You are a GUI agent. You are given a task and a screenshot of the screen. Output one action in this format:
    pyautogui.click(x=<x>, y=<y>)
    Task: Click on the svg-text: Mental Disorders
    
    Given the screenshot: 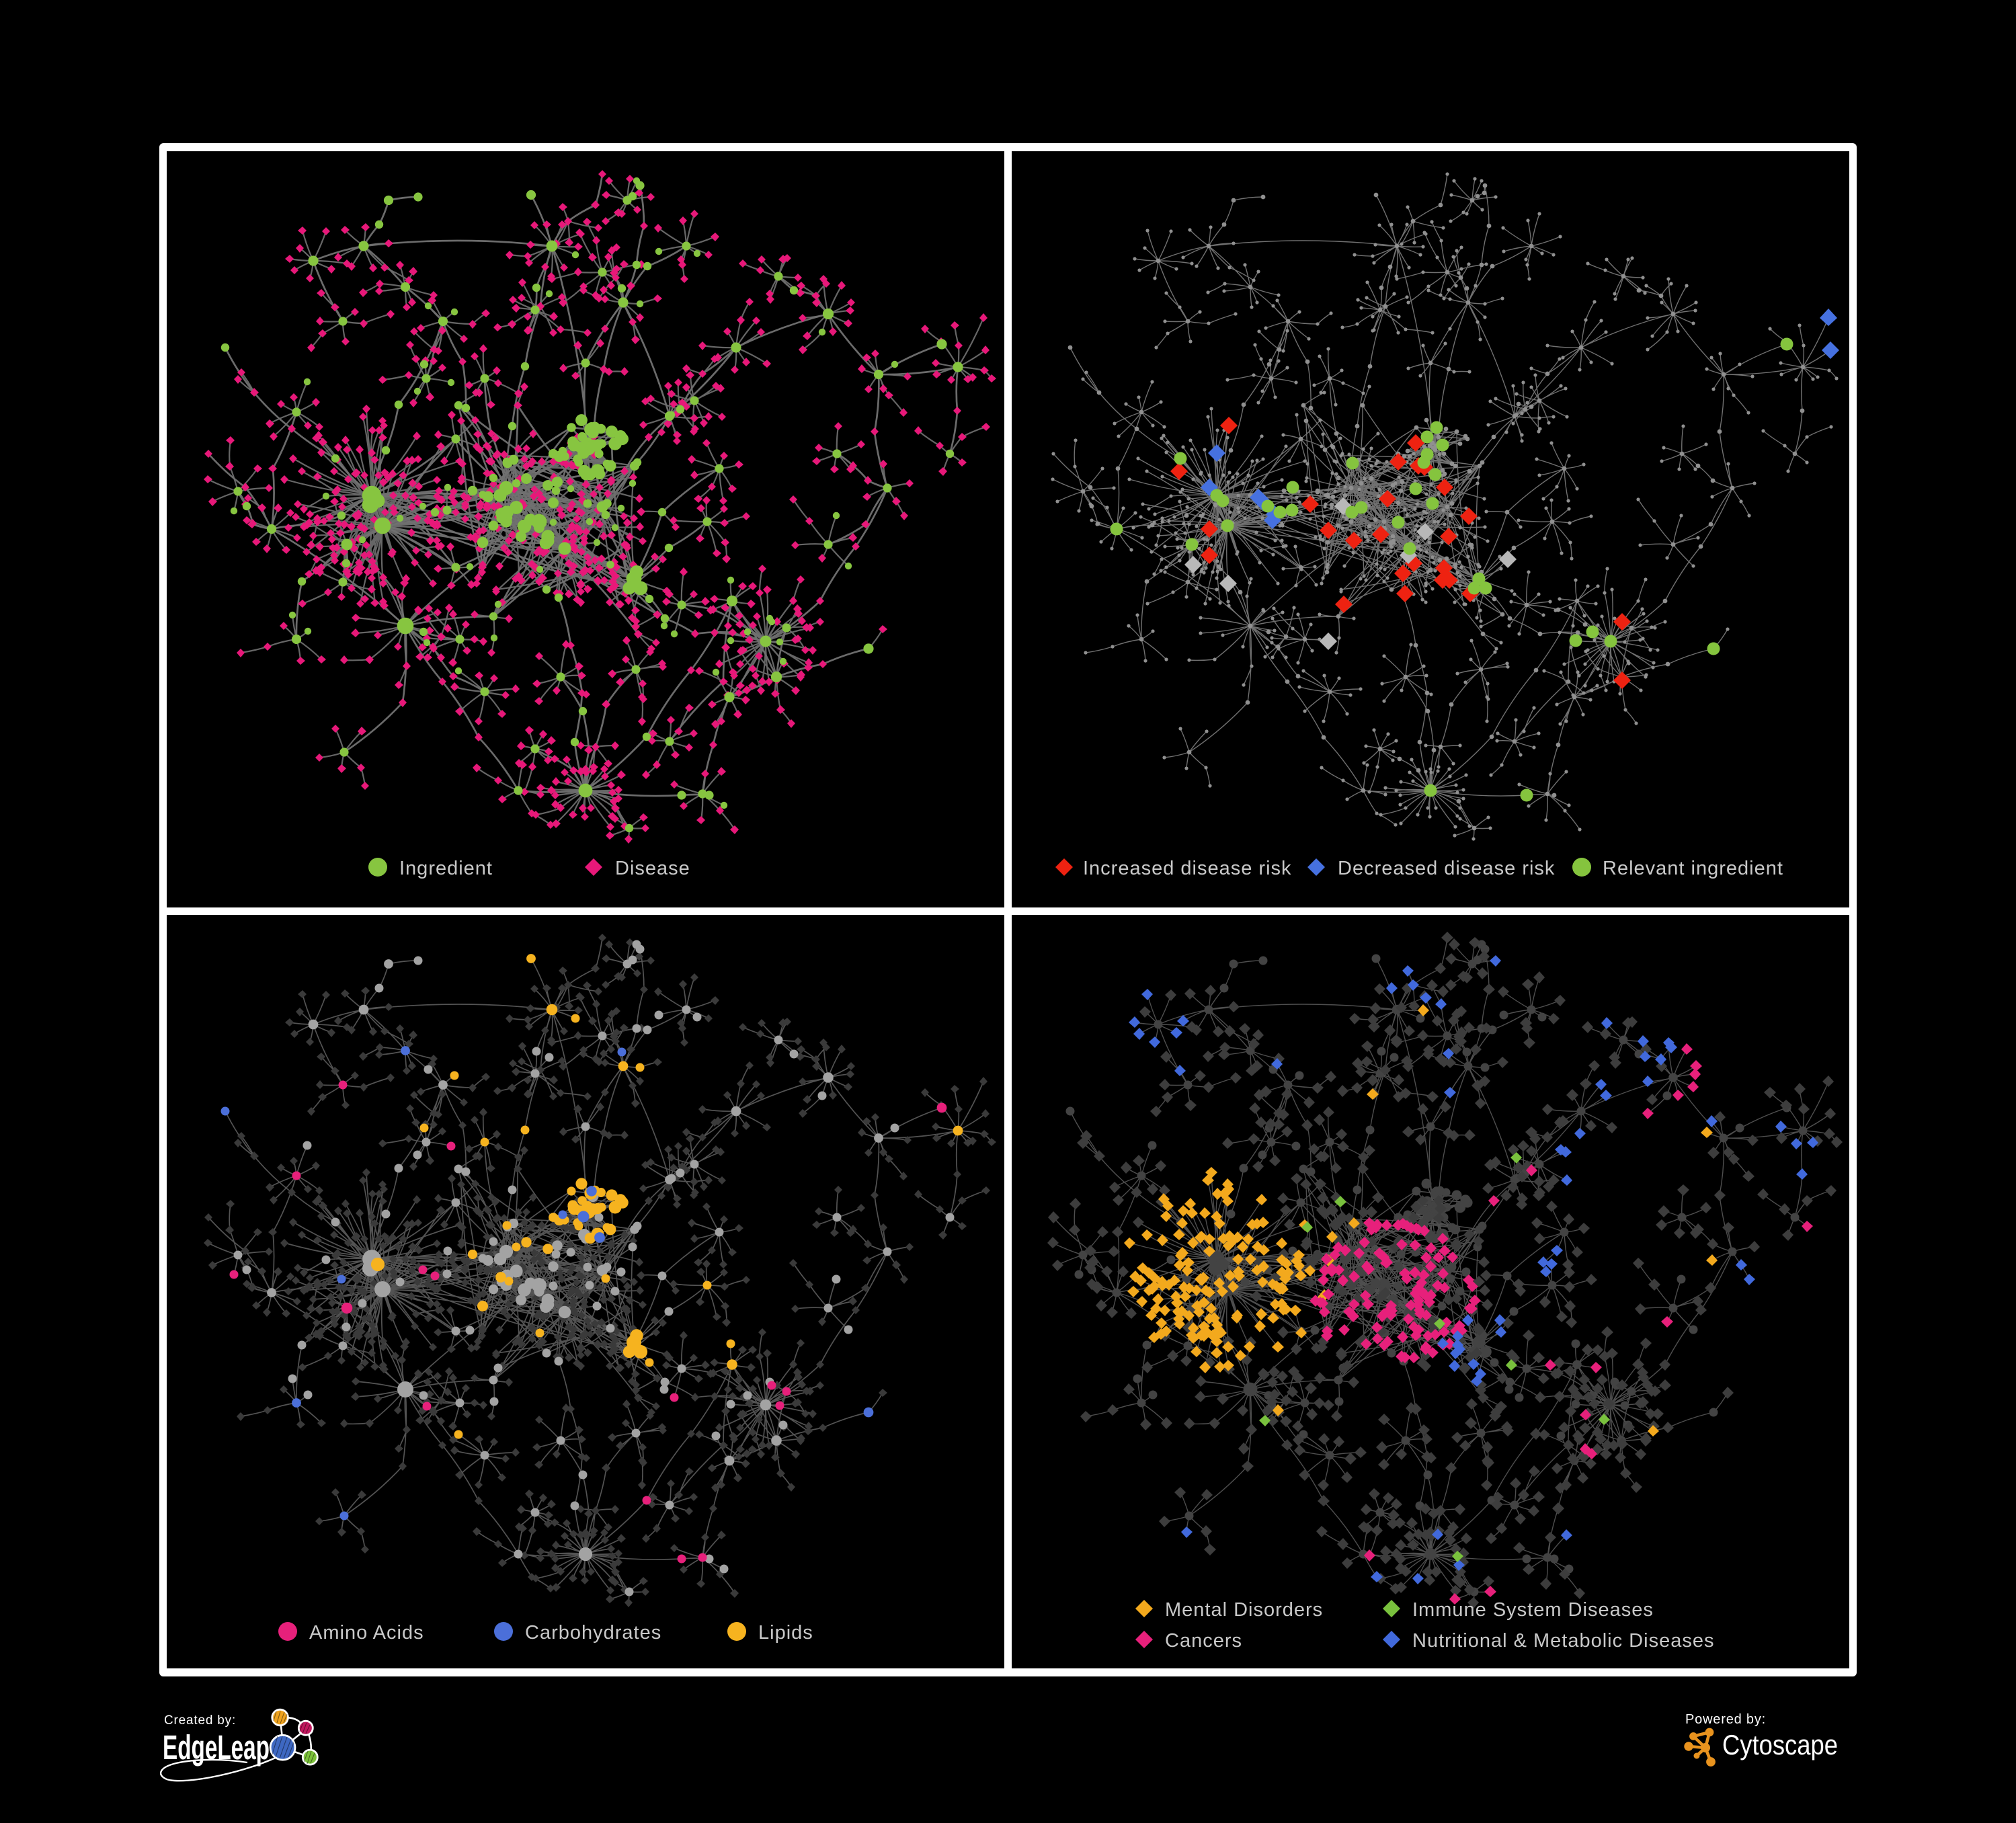 What is the action you would take?
    pyautogui.click(x=1244, y=1610)
    